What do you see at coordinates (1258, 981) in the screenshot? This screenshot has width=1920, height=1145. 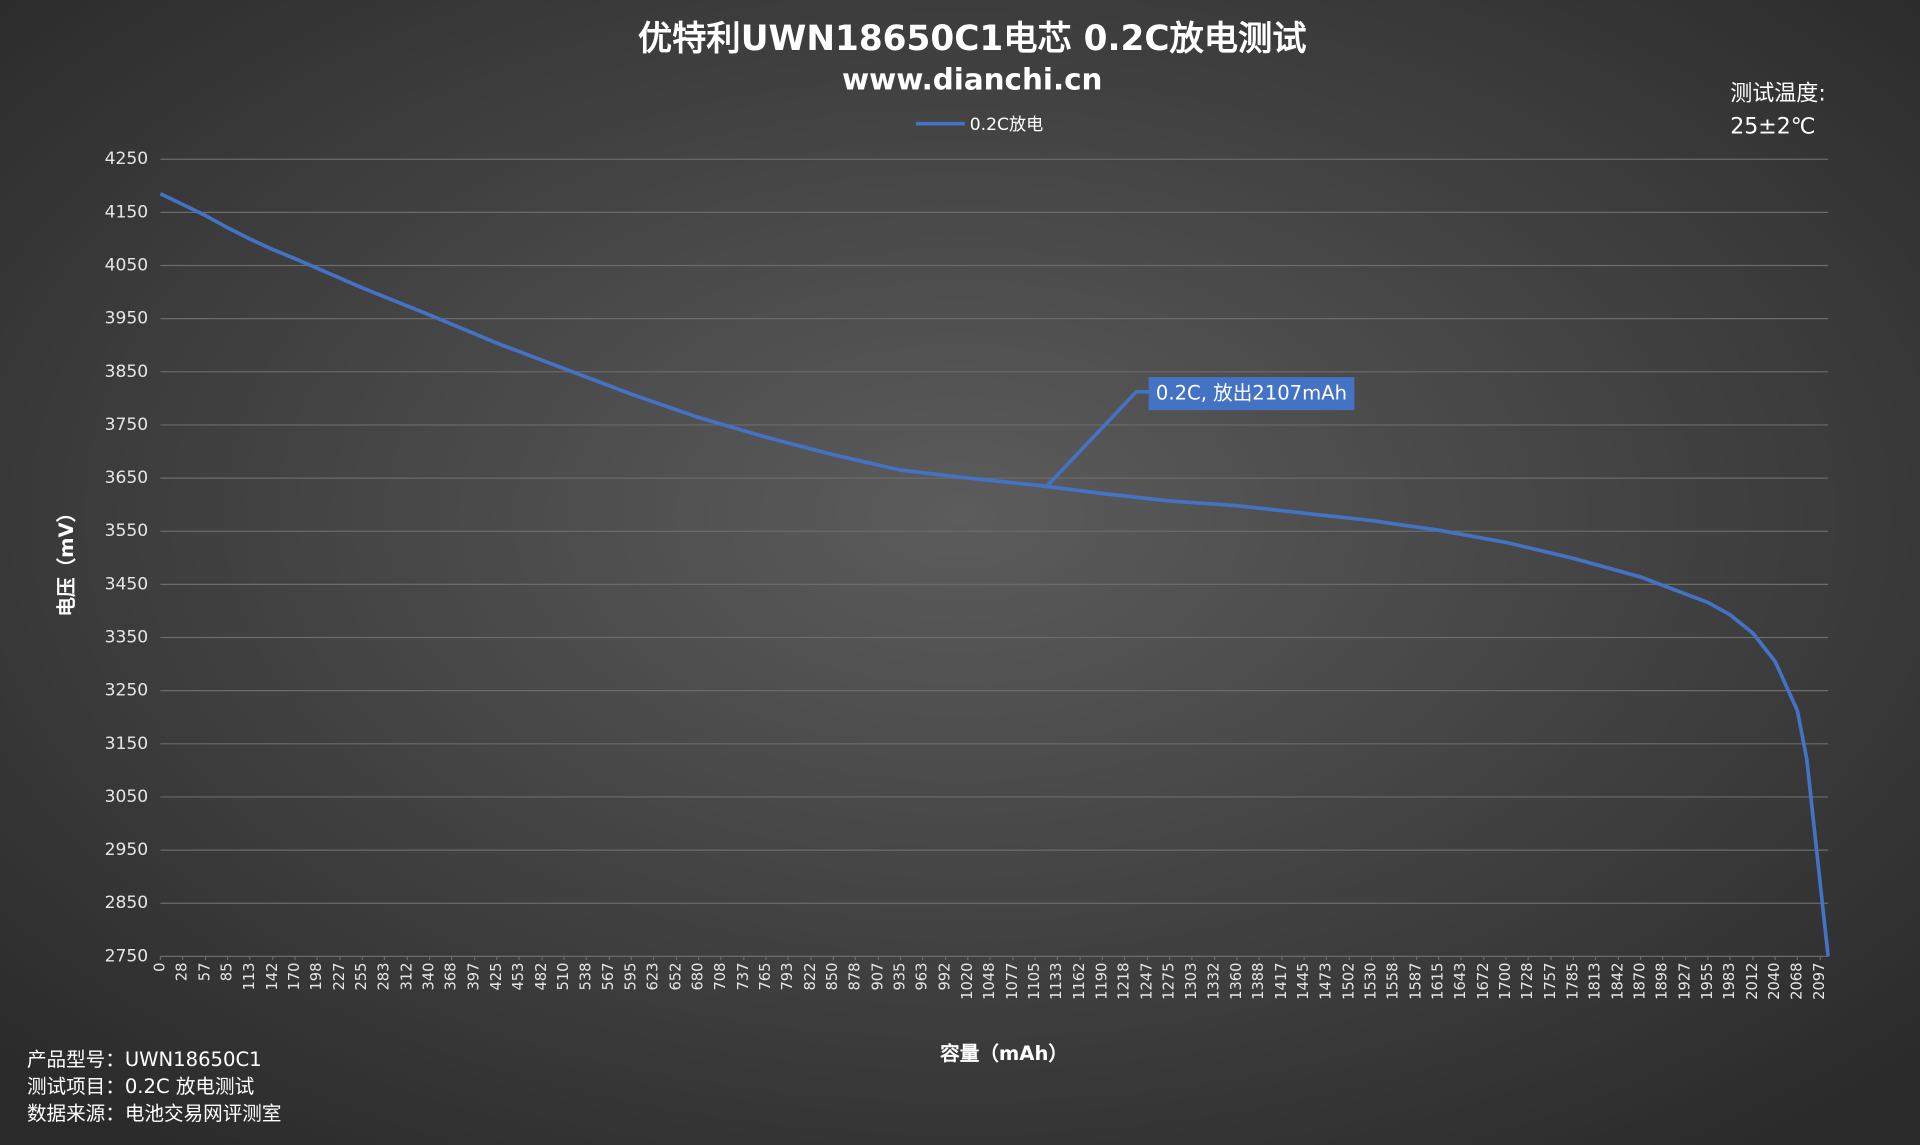 I see `x-tick-label: 1388` at bounding box center [1258, 981].